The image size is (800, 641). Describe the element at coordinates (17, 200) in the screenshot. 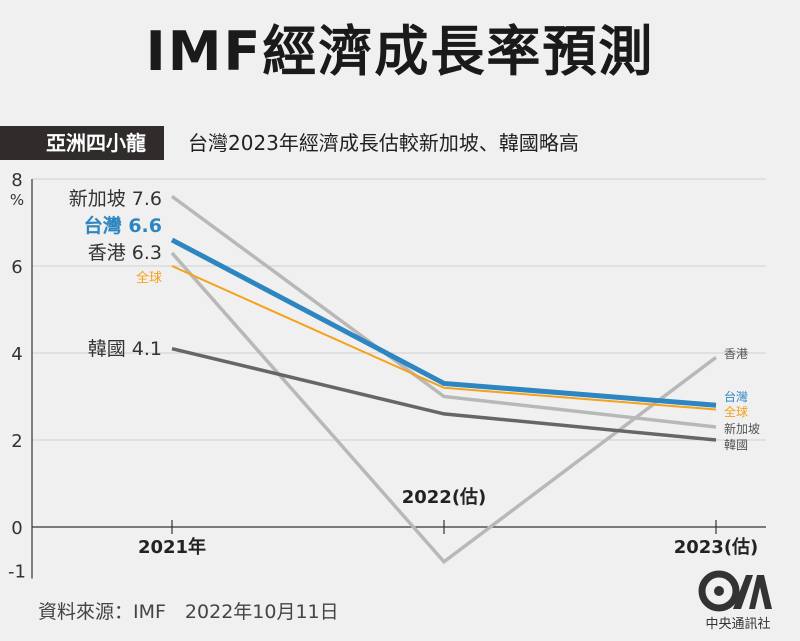

I see `y-axis-unit: %` at that location.